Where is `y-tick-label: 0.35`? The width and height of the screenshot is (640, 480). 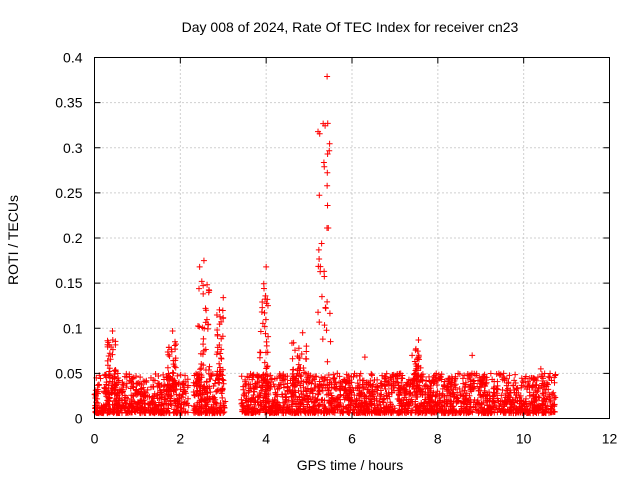 y-tick-label: 0.35 is located at coordinates (68, 103).